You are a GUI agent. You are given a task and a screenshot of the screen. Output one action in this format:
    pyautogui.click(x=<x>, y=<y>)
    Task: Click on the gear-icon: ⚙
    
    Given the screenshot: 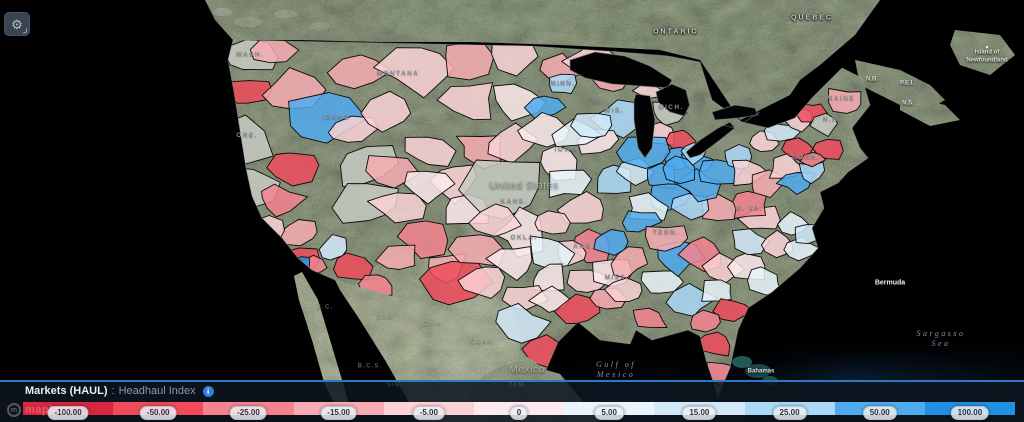 What is the action you would take?
    pyautogui.click(x=17, y=24)
    